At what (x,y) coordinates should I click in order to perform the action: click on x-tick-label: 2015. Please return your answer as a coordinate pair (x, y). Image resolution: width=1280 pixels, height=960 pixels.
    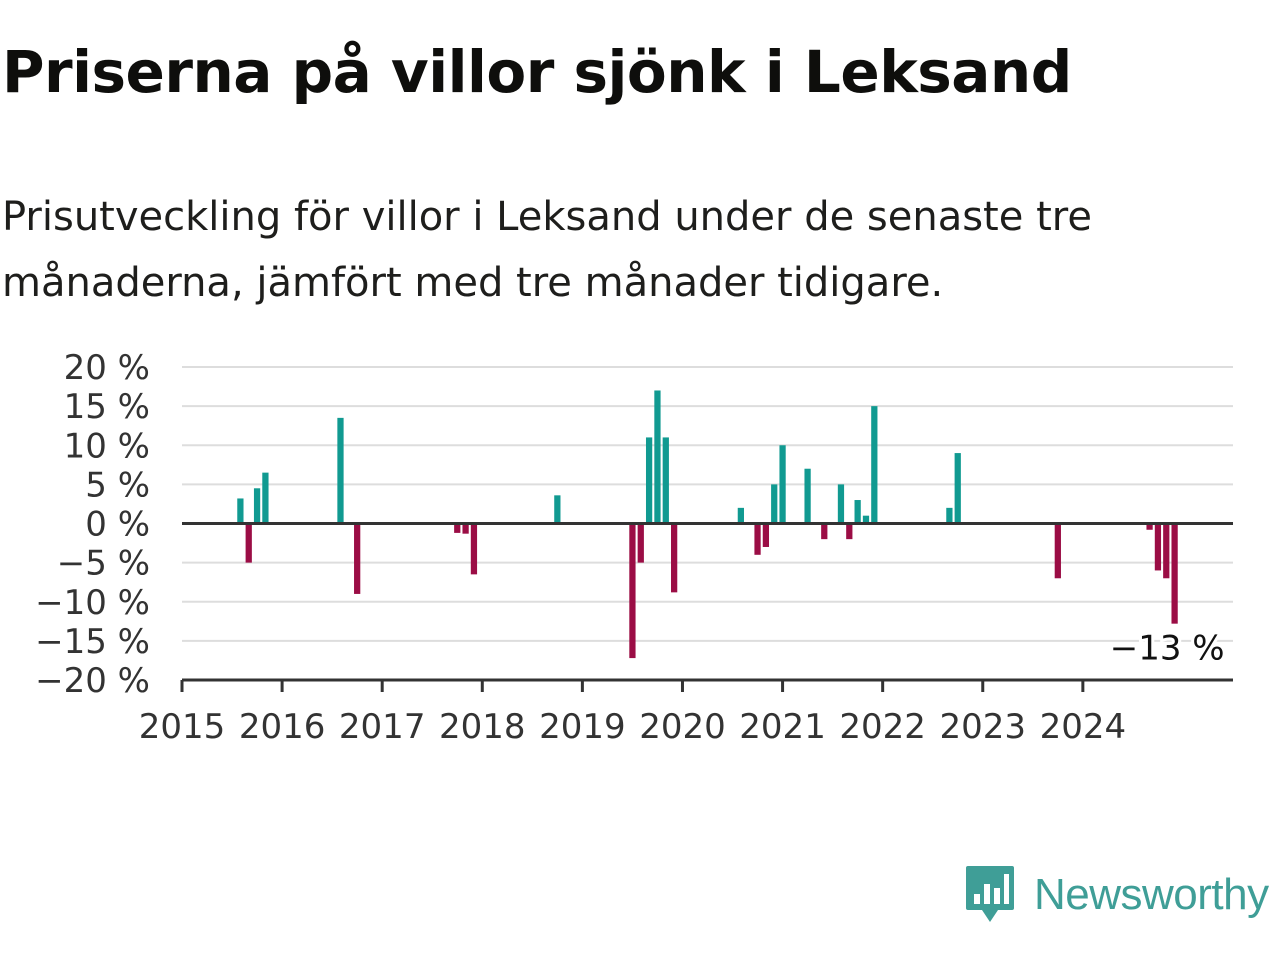
    Looking at the image, I should click on (182, 727).